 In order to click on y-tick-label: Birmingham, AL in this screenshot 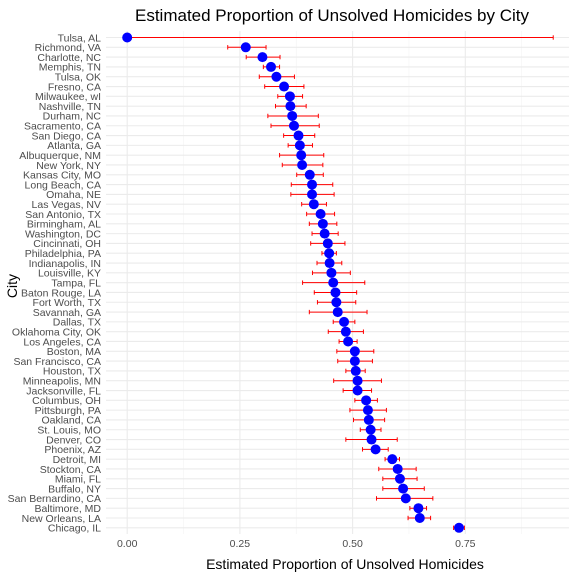, I will do `click(64, 225)`.